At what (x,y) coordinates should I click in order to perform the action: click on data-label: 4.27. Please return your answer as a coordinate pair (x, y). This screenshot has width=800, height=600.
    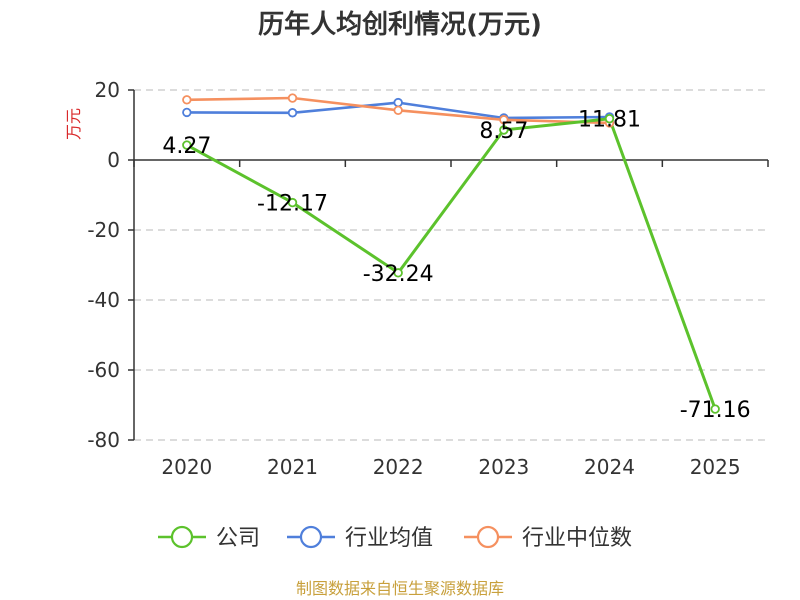
    Looking at the image, I should click on (186, 146).